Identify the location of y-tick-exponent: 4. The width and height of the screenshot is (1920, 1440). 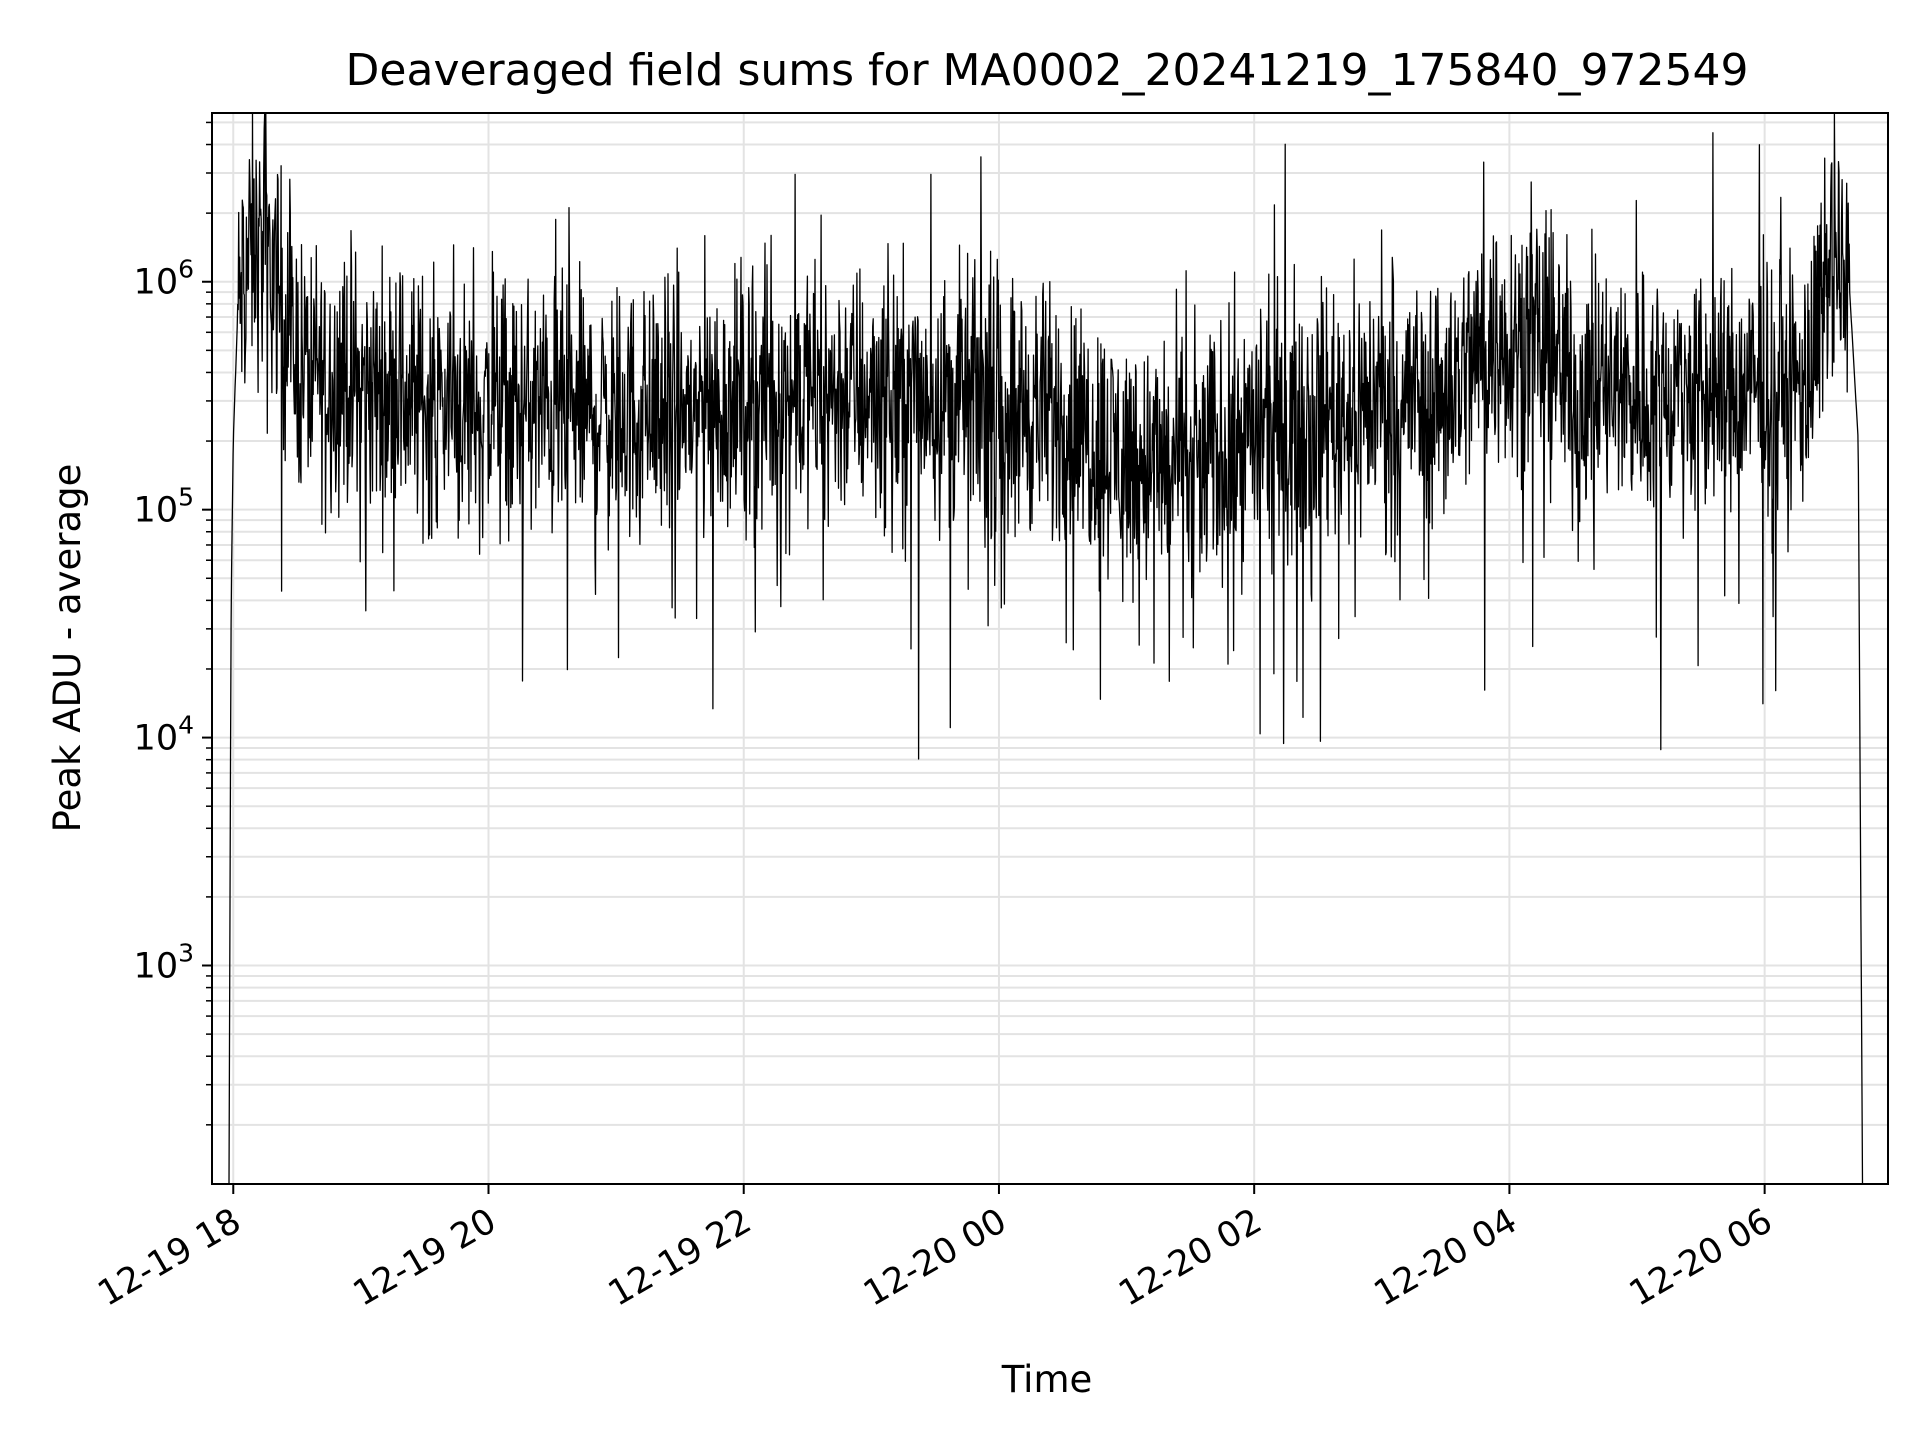
(186, 725).